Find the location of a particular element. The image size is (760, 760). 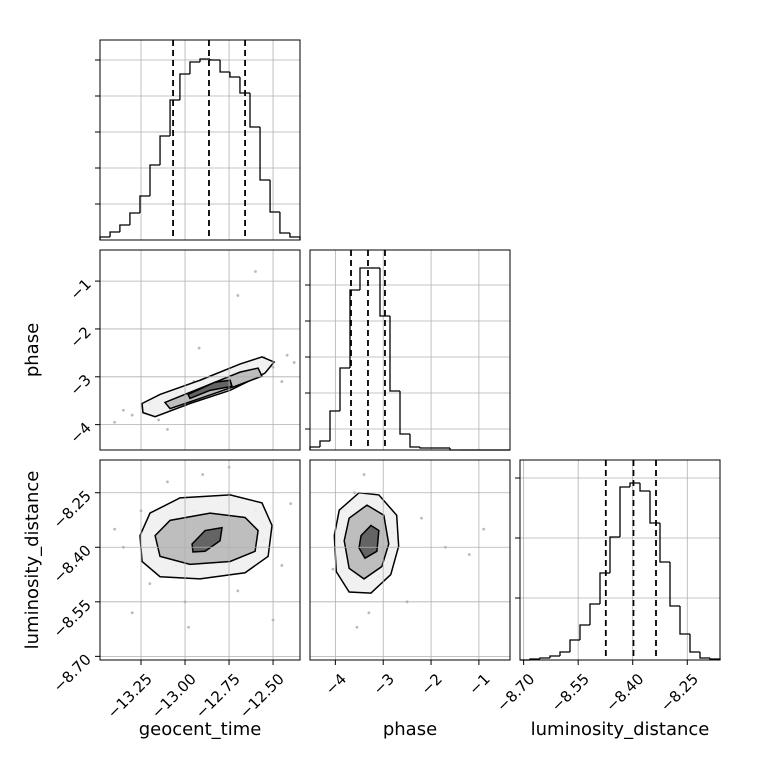

x-axis-label: luminosity_distance is located at coordinates (620, 729).